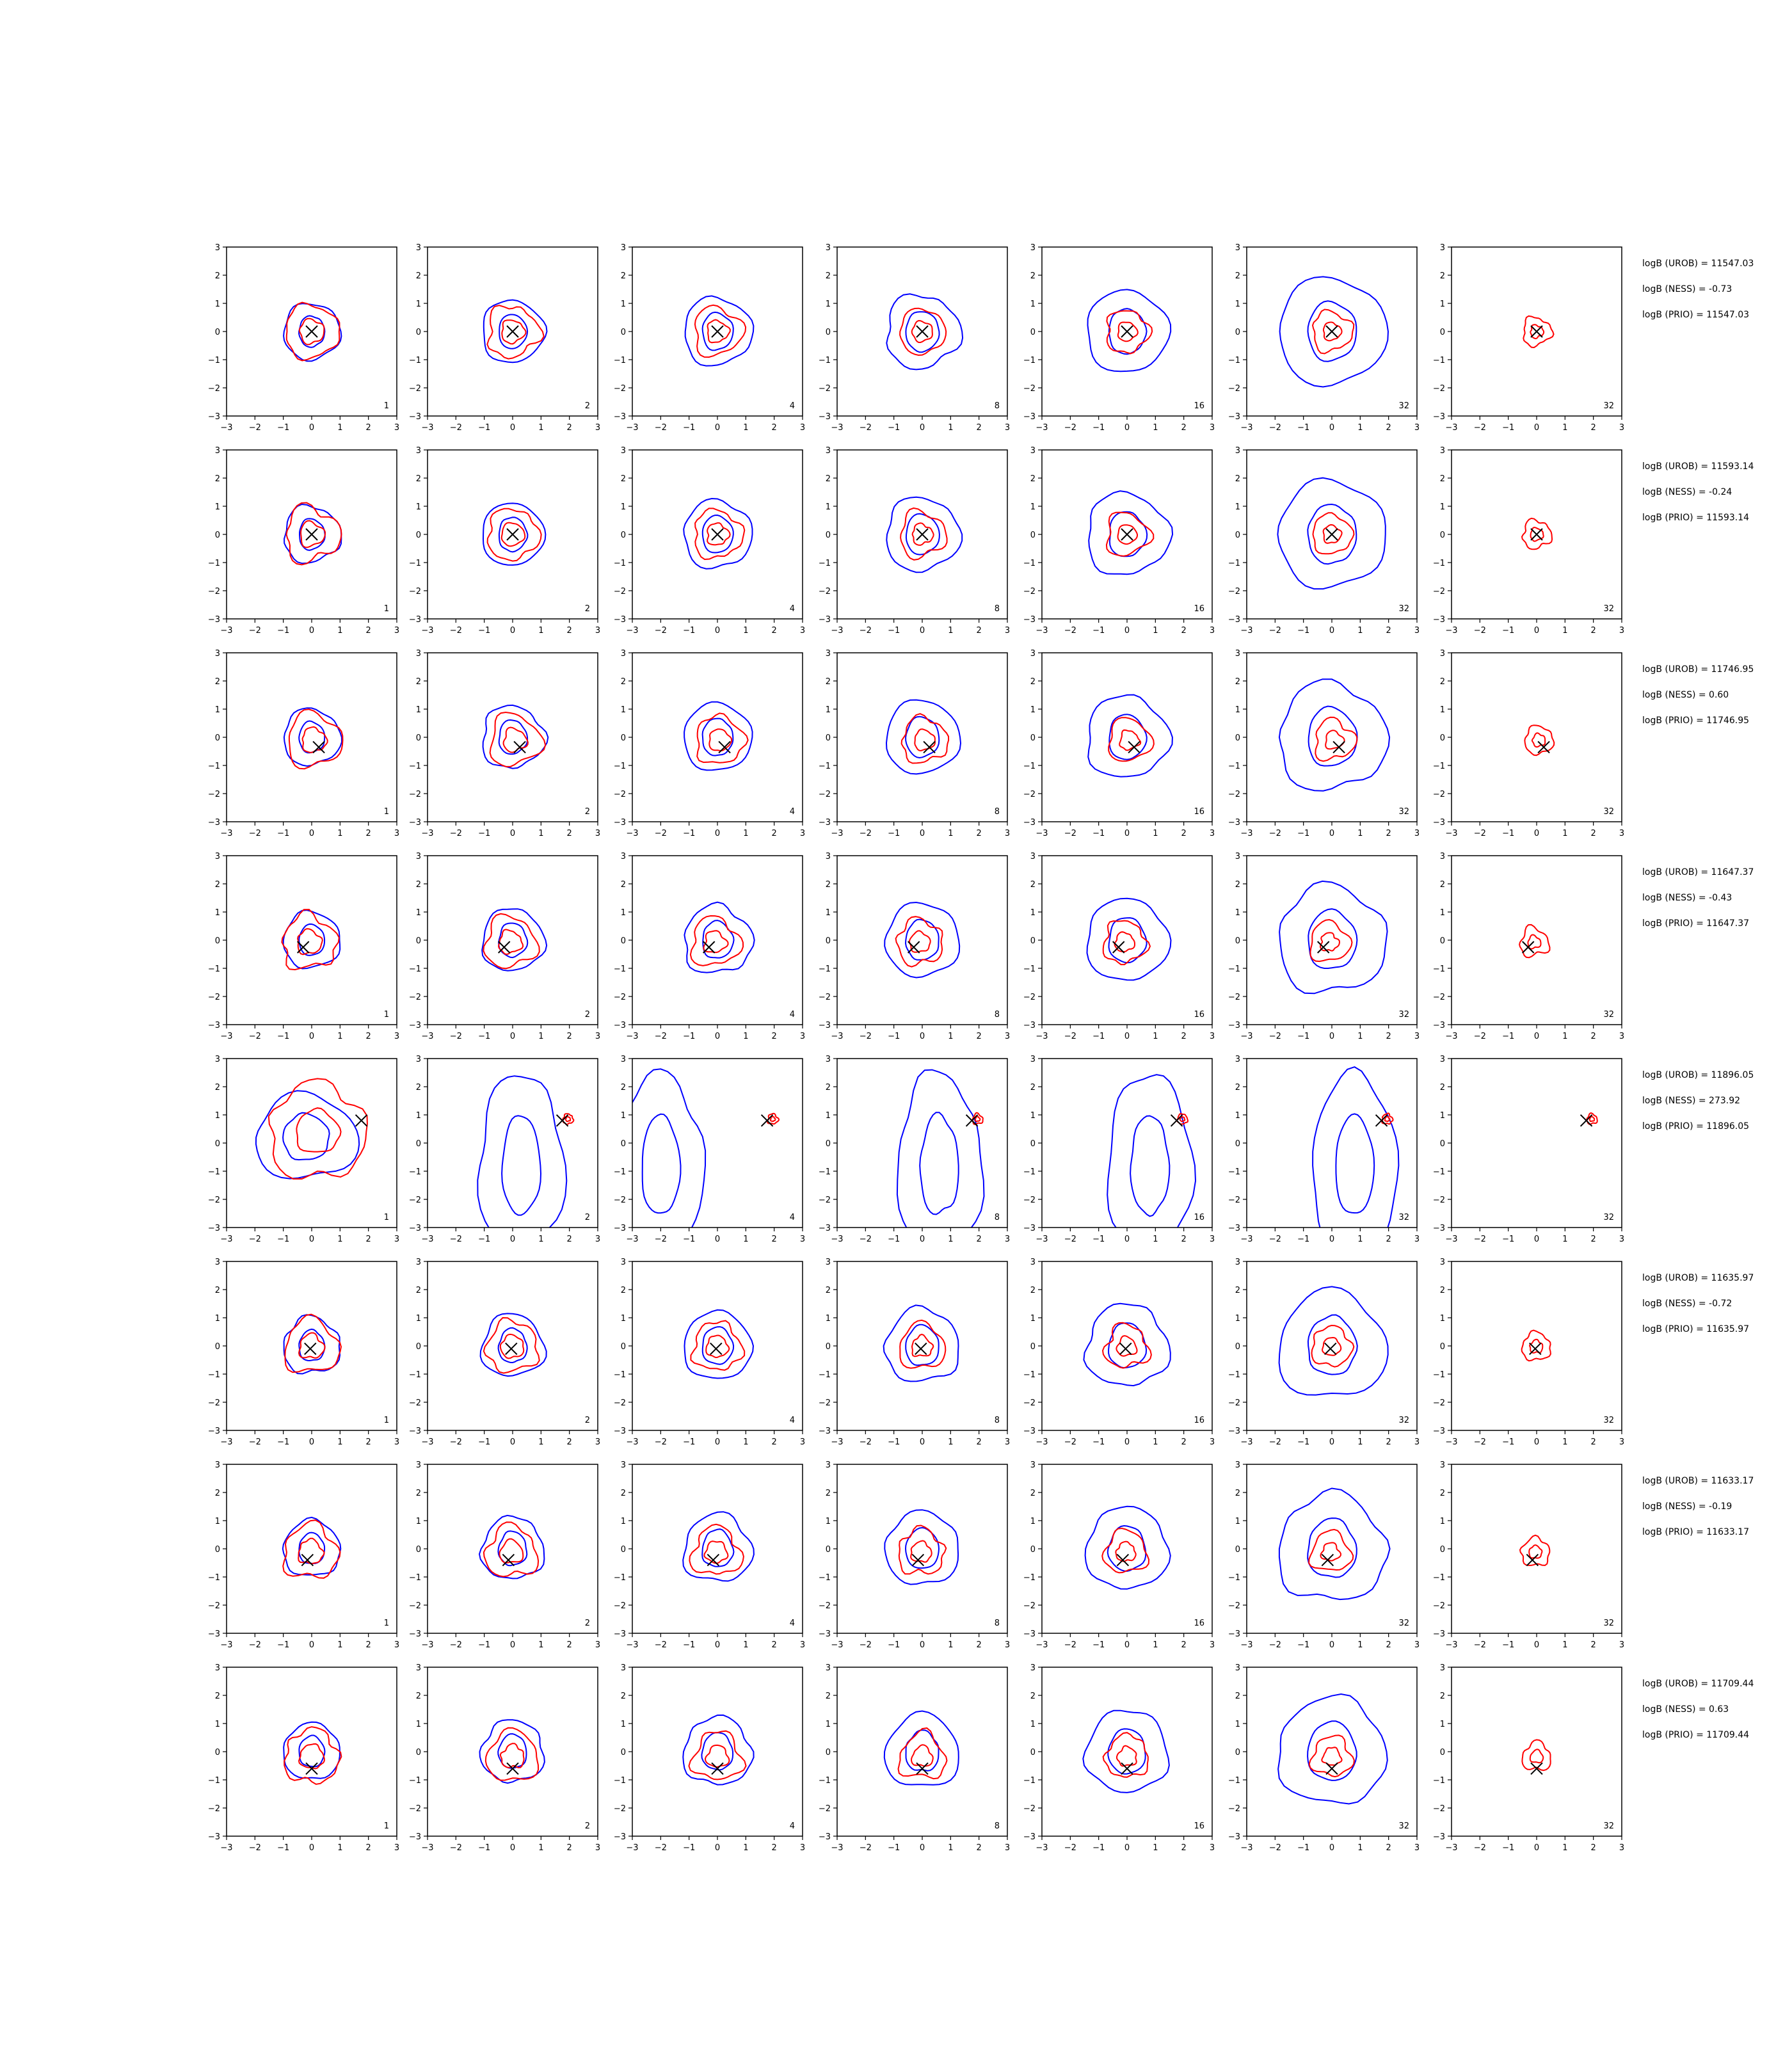  What do you see at coordinates (386, 609) in the screenshot?
I see `panel-corner-label: 1` at bounding box center [386, 609].